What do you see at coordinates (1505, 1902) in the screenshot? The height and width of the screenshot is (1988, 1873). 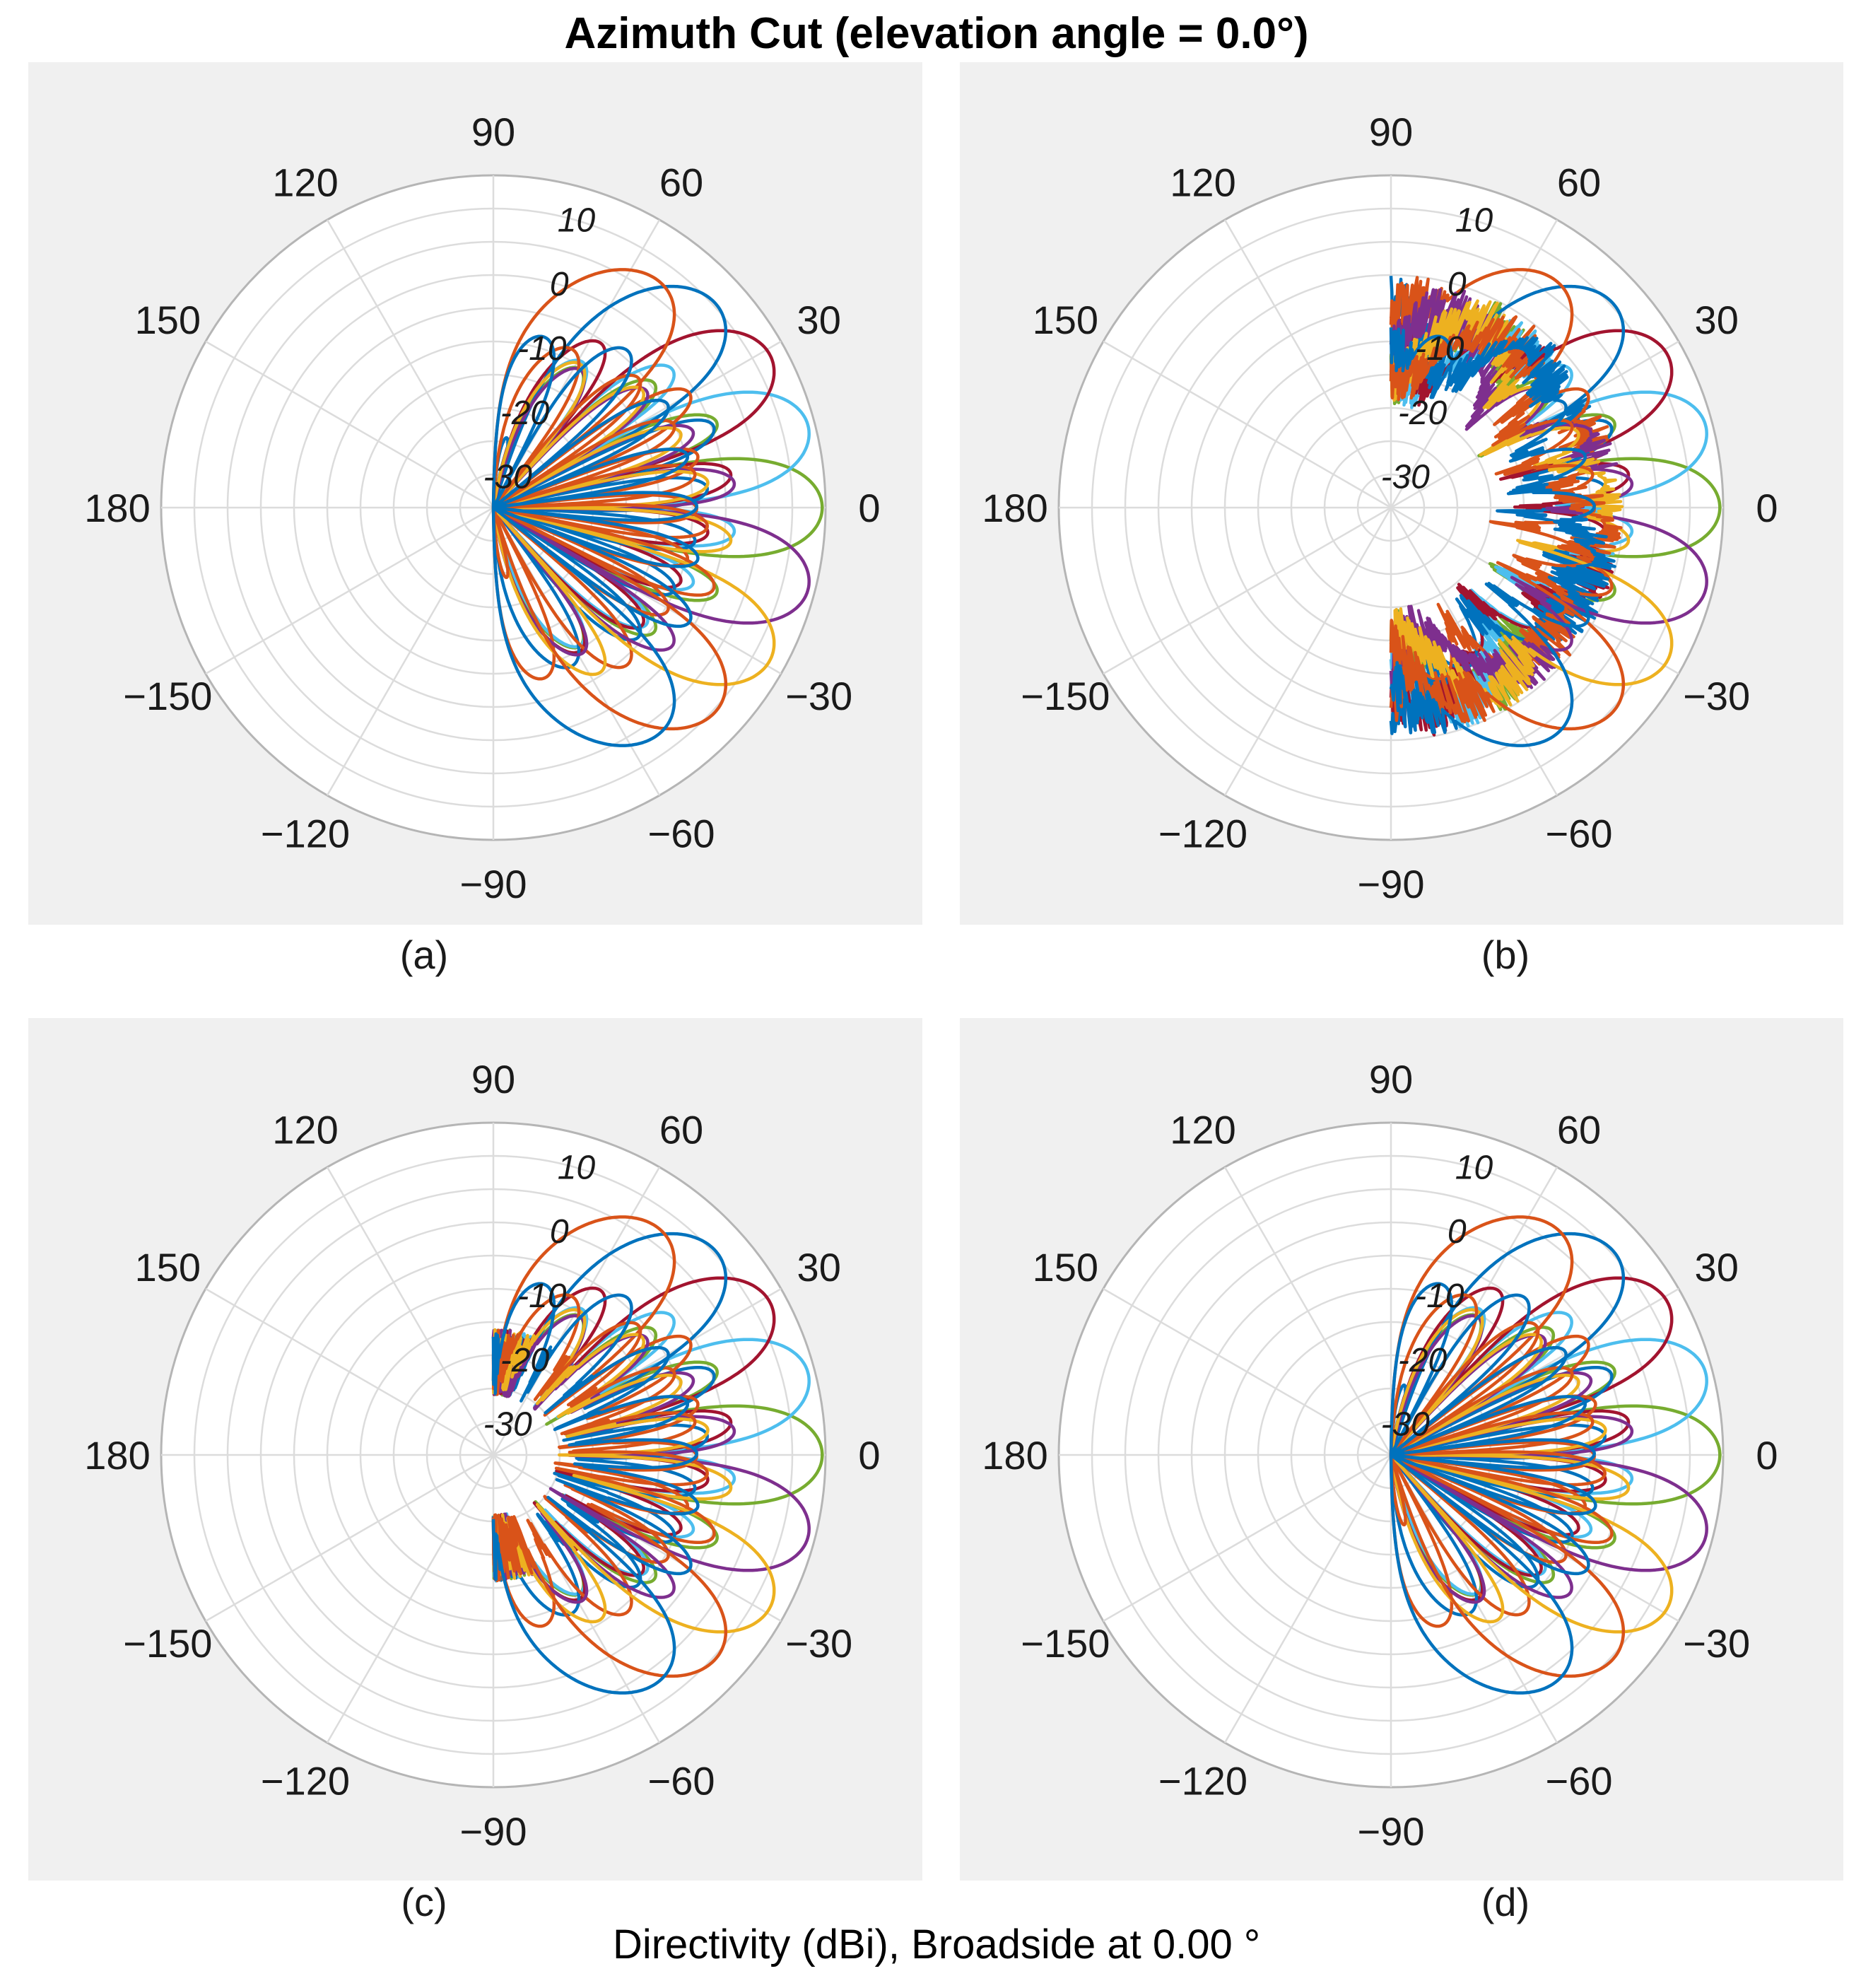 I see `subplot-label: (d)` at bounding box center [1505, 1902].